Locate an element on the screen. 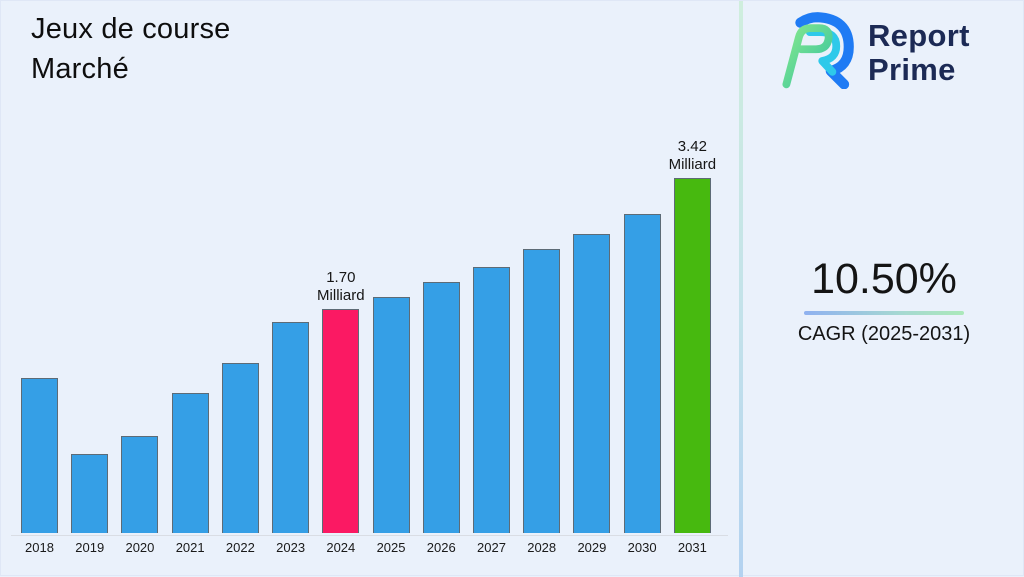 The image size is (1024, 577). bar-cell-2027: 2027 is located at coordinates (491, 411).